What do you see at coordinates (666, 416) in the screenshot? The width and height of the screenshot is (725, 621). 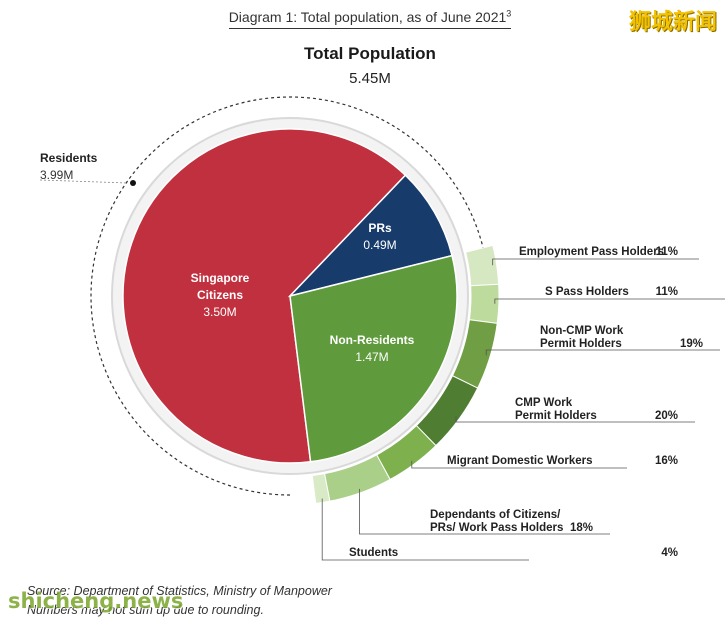 I see `pct-cmp-work-permit-holders: 20%` at bounding box center [666, 416].